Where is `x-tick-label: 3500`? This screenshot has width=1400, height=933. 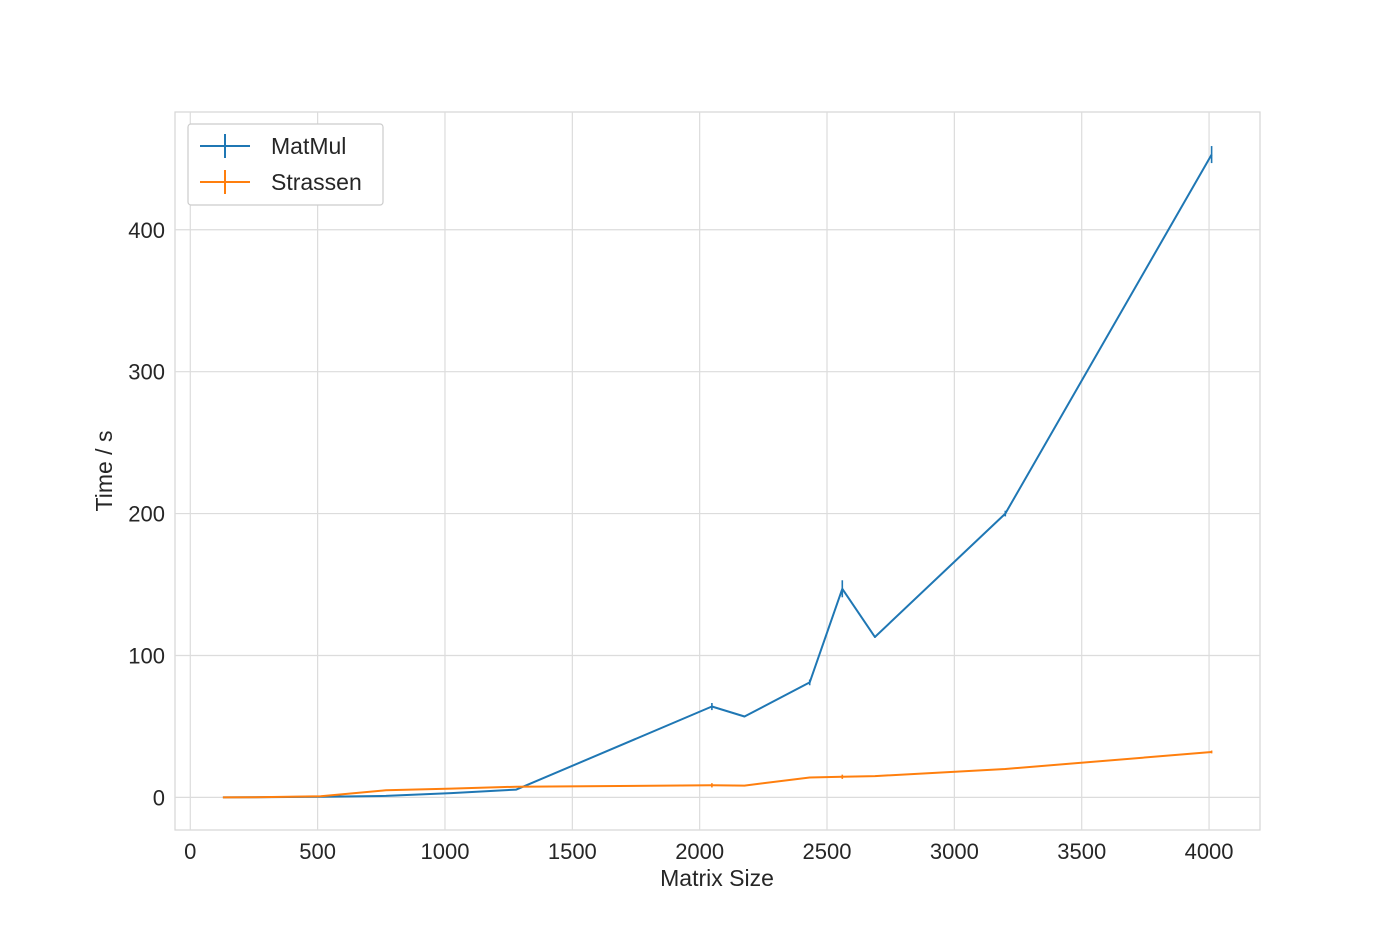 x-tick-label: 3500 is located at coordinates (1081, 851).